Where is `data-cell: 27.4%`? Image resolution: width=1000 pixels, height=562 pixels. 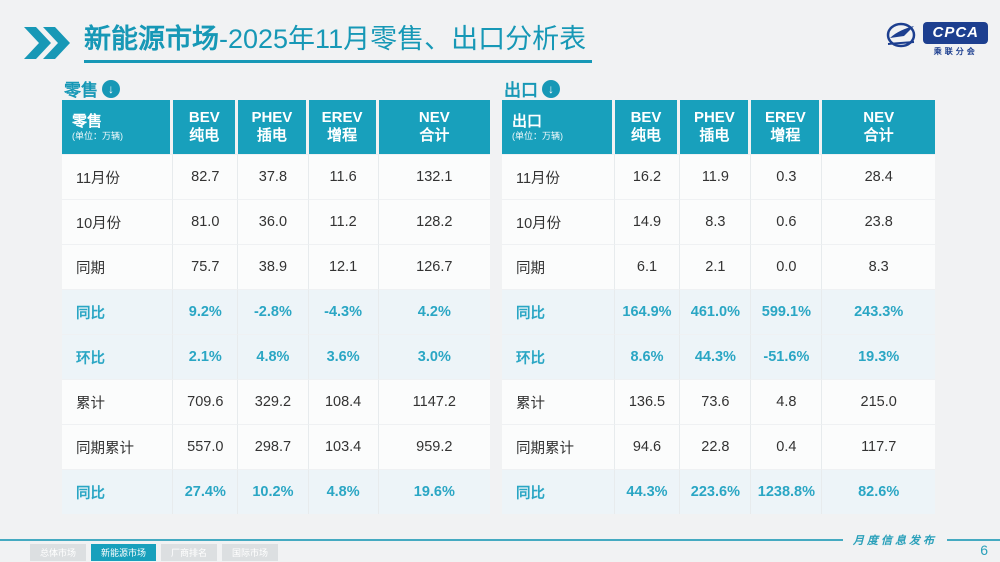
data-cell: 27.4% is located at coordinates (206, 491).